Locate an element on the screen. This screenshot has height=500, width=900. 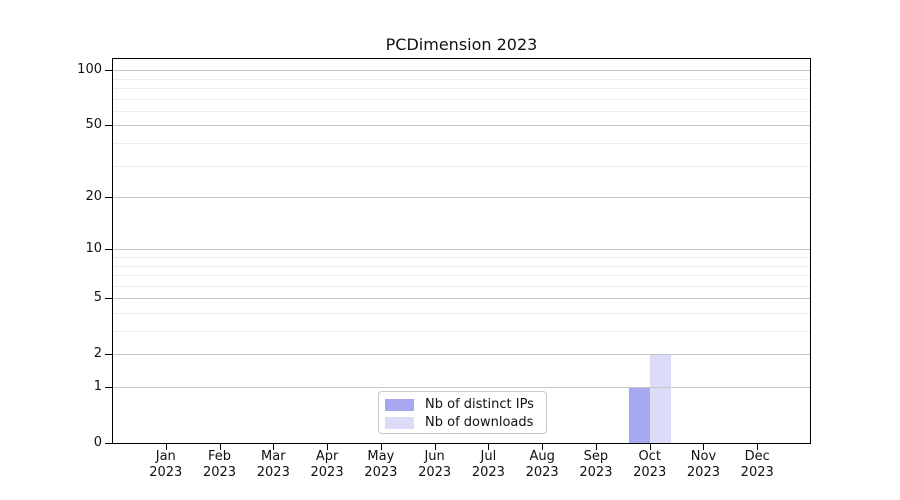
bar-nb-of-downloads is located at coordinates (660, 398).